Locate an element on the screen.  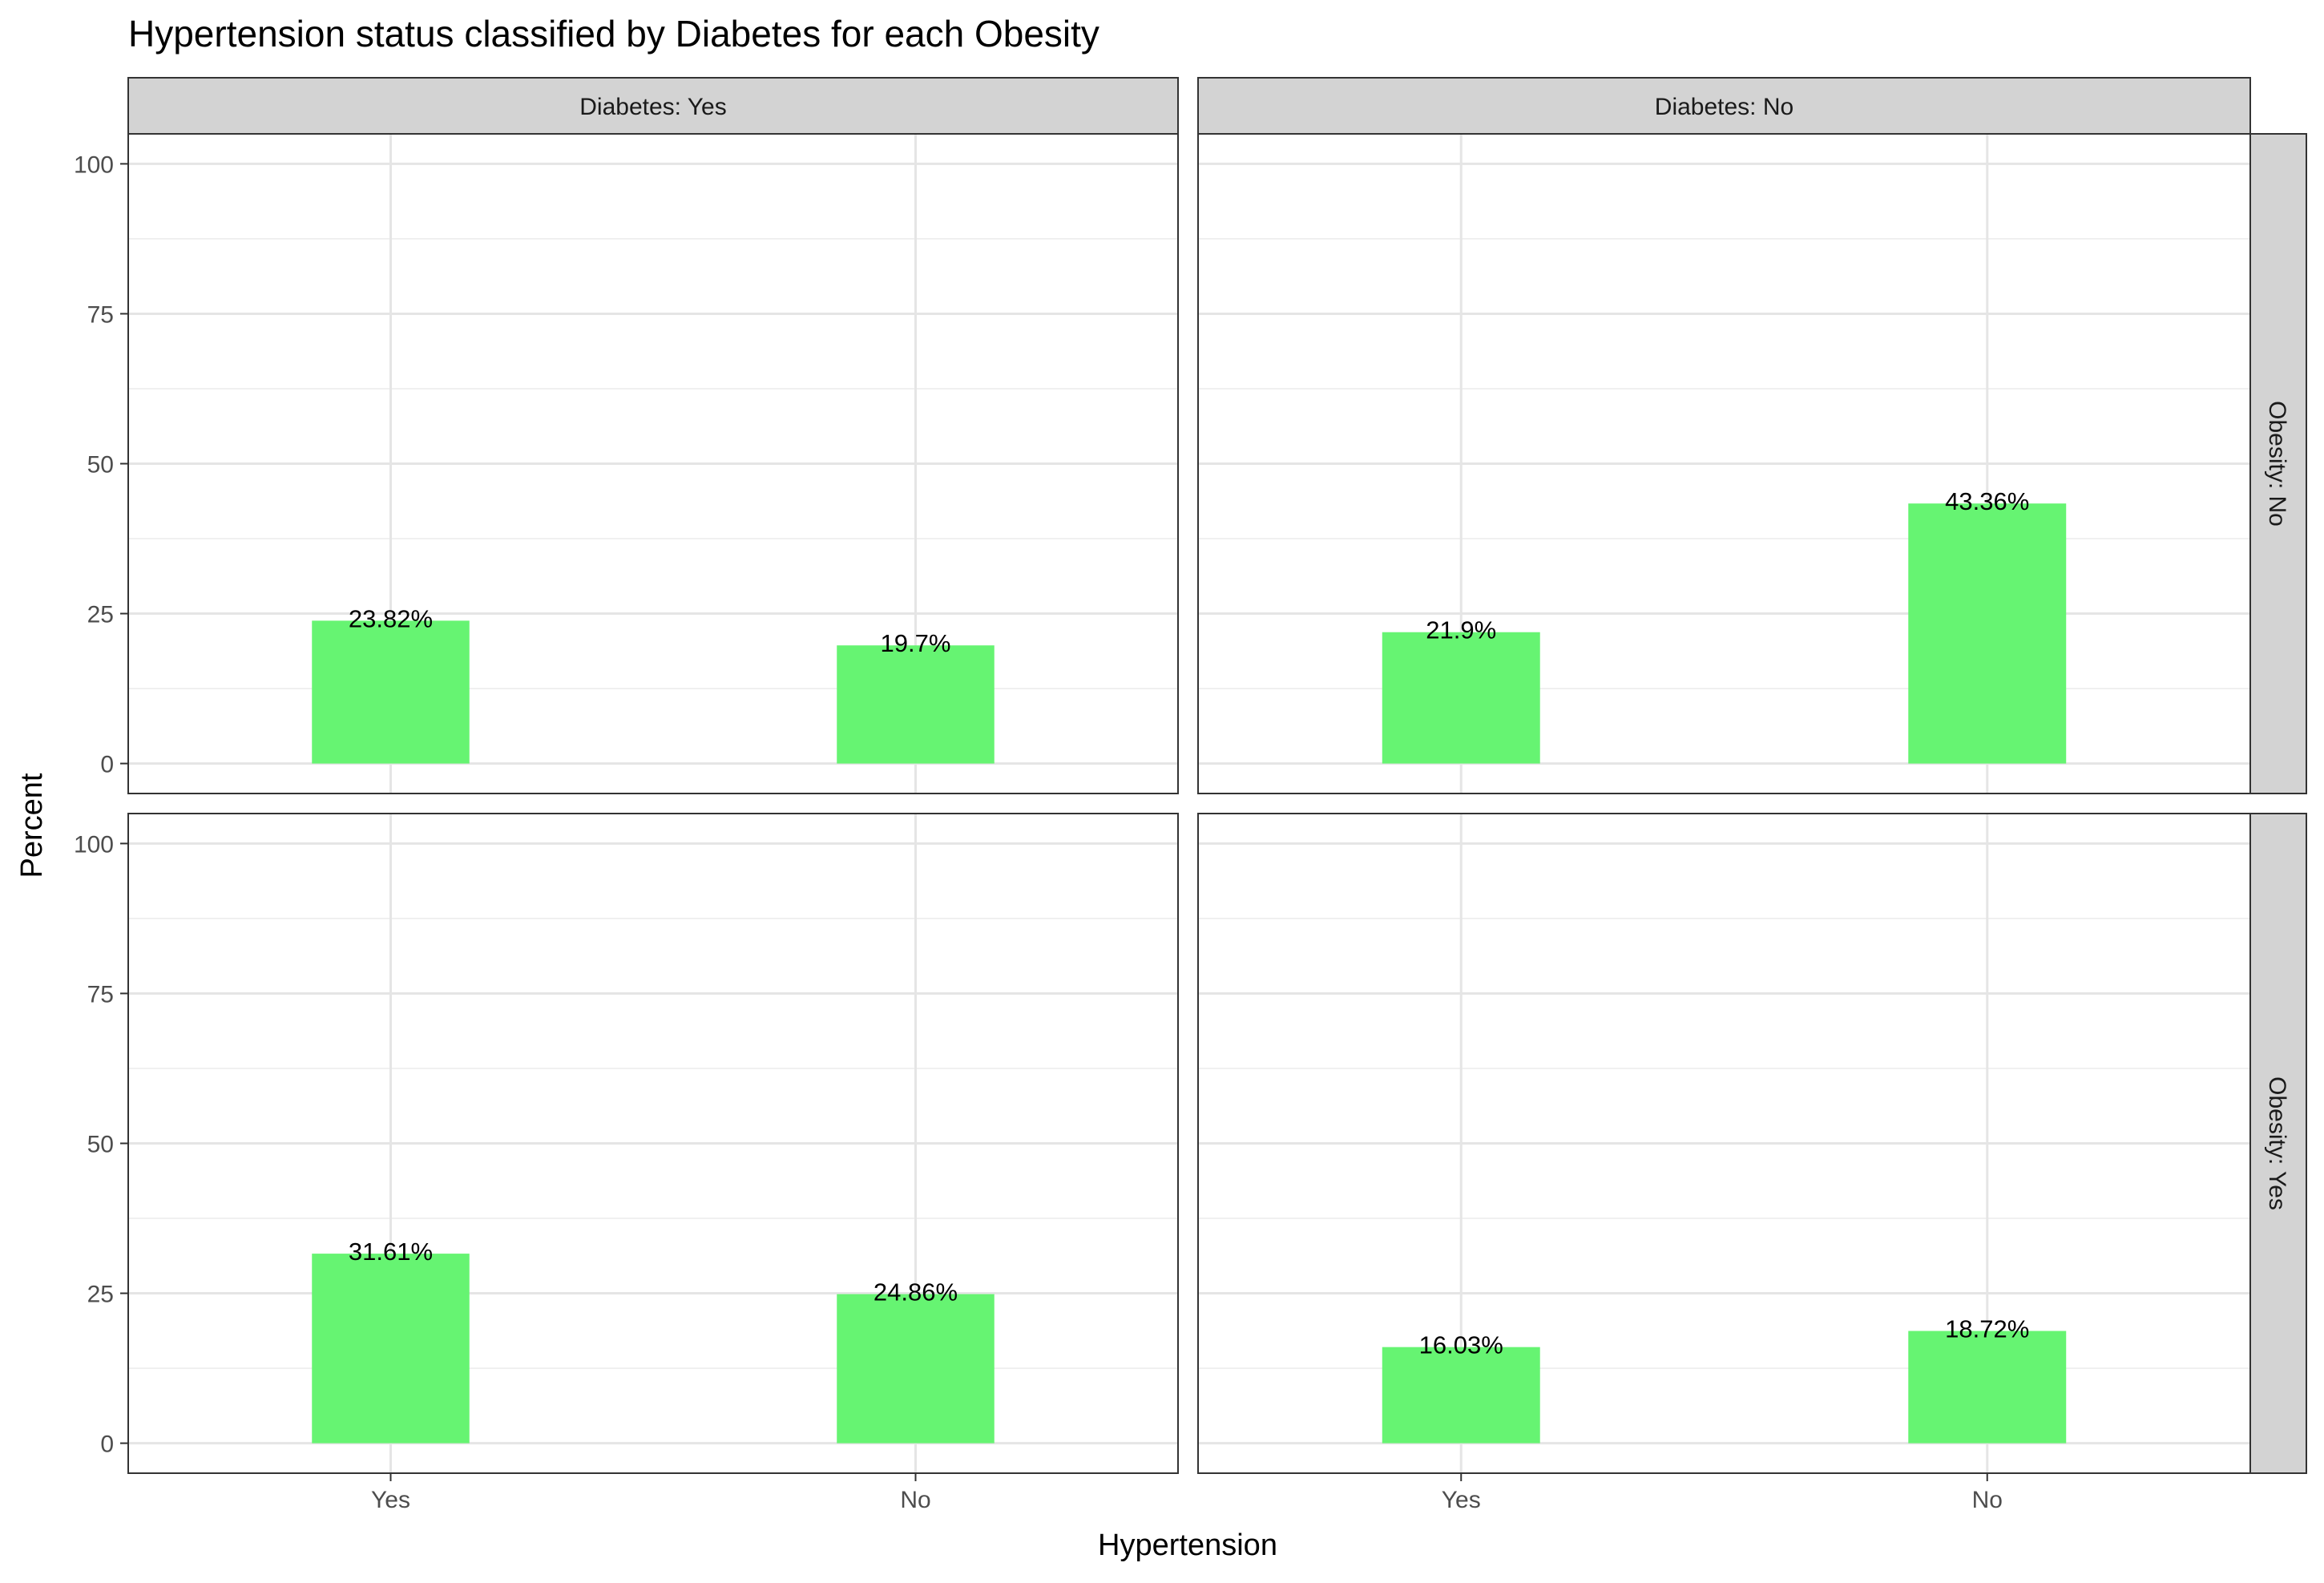
column-strip: Diabetes: No is located at coordinates (1724, 106).